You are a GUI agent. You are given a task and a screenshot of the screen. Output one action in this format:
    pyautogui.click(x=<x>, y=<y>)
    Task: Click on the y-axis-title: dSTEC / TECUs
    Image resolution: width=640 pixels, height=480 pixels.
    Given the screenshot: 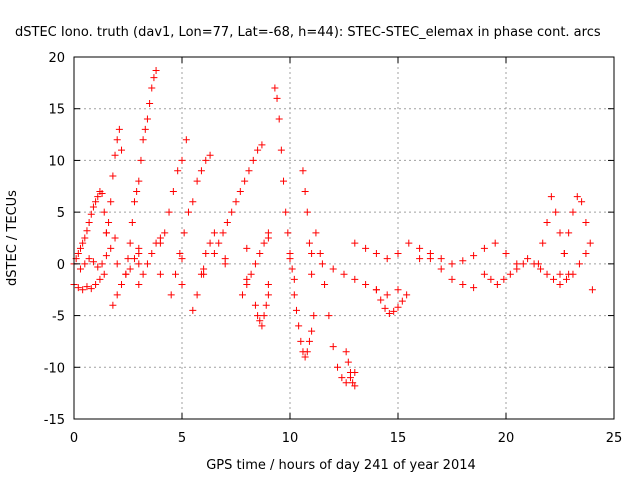 What is the action you would take?
    pyautogui.click(x=12, y=238)
    